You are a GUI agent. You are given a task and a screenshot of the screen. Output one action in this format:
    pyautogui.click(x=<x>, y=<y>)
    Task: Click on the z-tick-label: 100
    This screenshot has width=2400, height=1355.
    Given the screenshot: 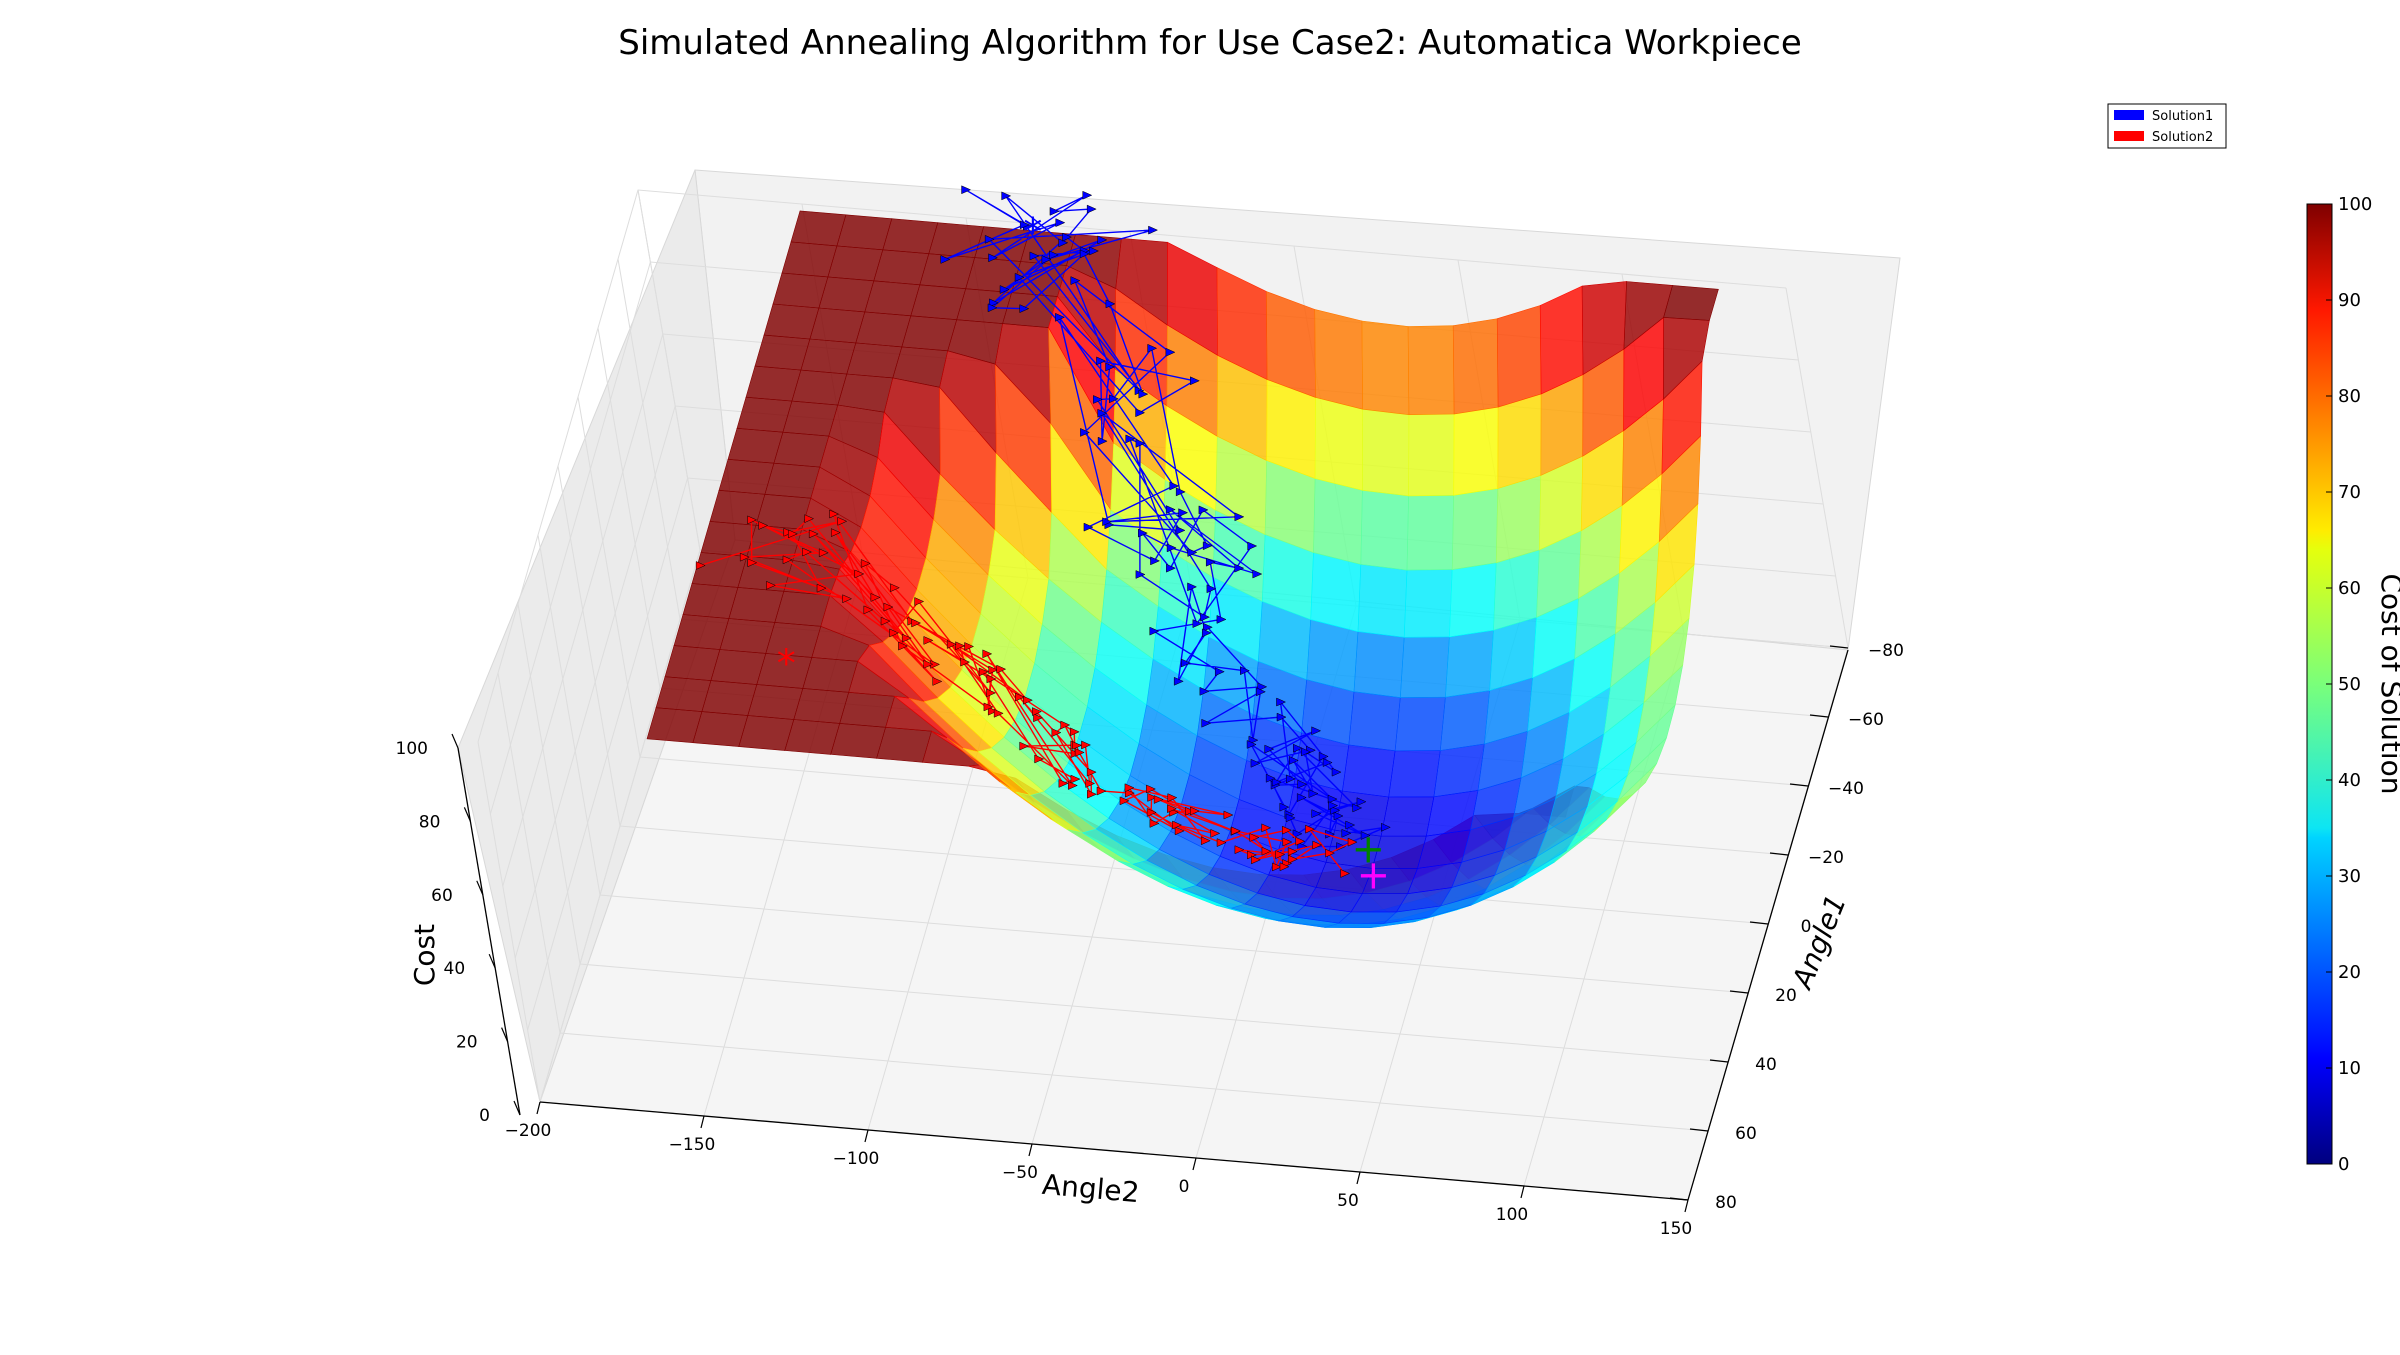 What is the action you would take?
    pyautogui.click(x=412, y=749)
    